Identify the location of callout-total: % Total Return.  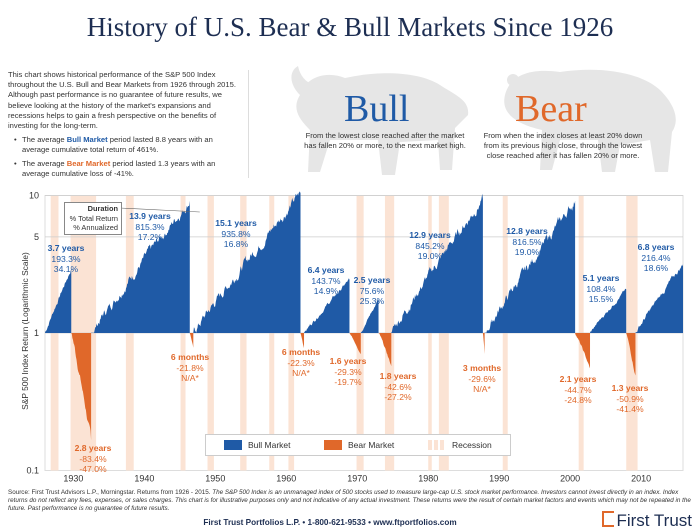
(93, 218).